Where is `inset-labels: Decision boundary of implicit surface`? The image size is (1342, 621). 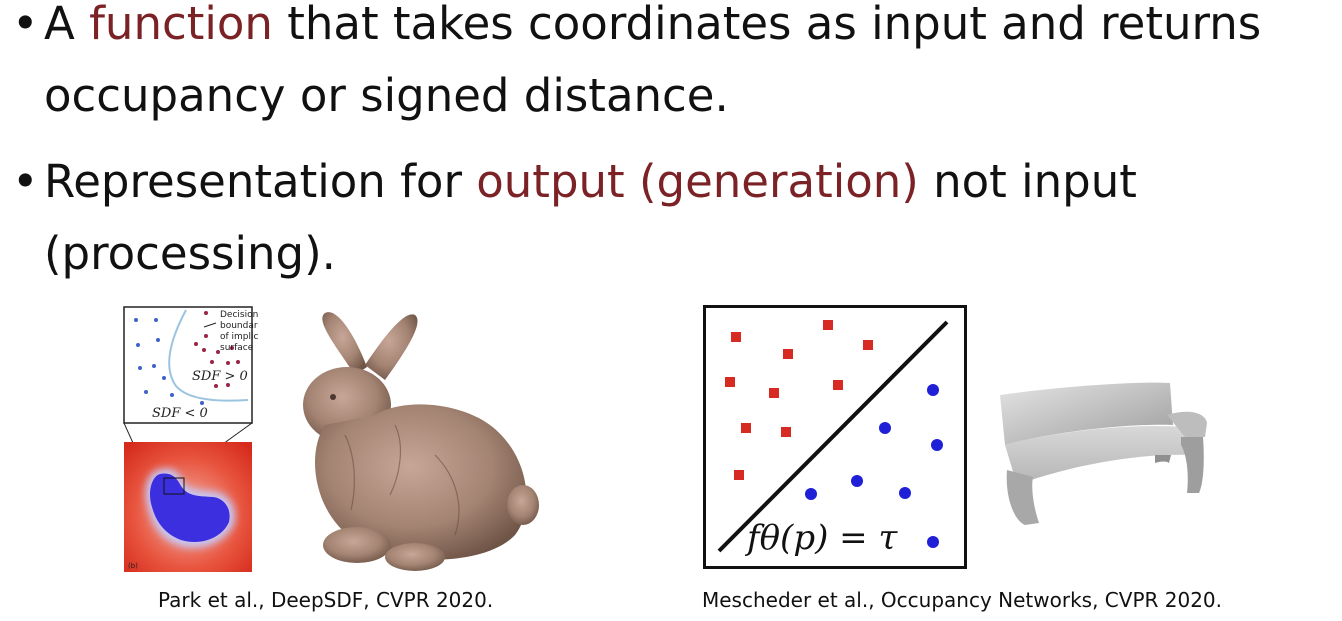 inset-labels: Decision boundary of implicit surface is located at coordinates (239, 331).